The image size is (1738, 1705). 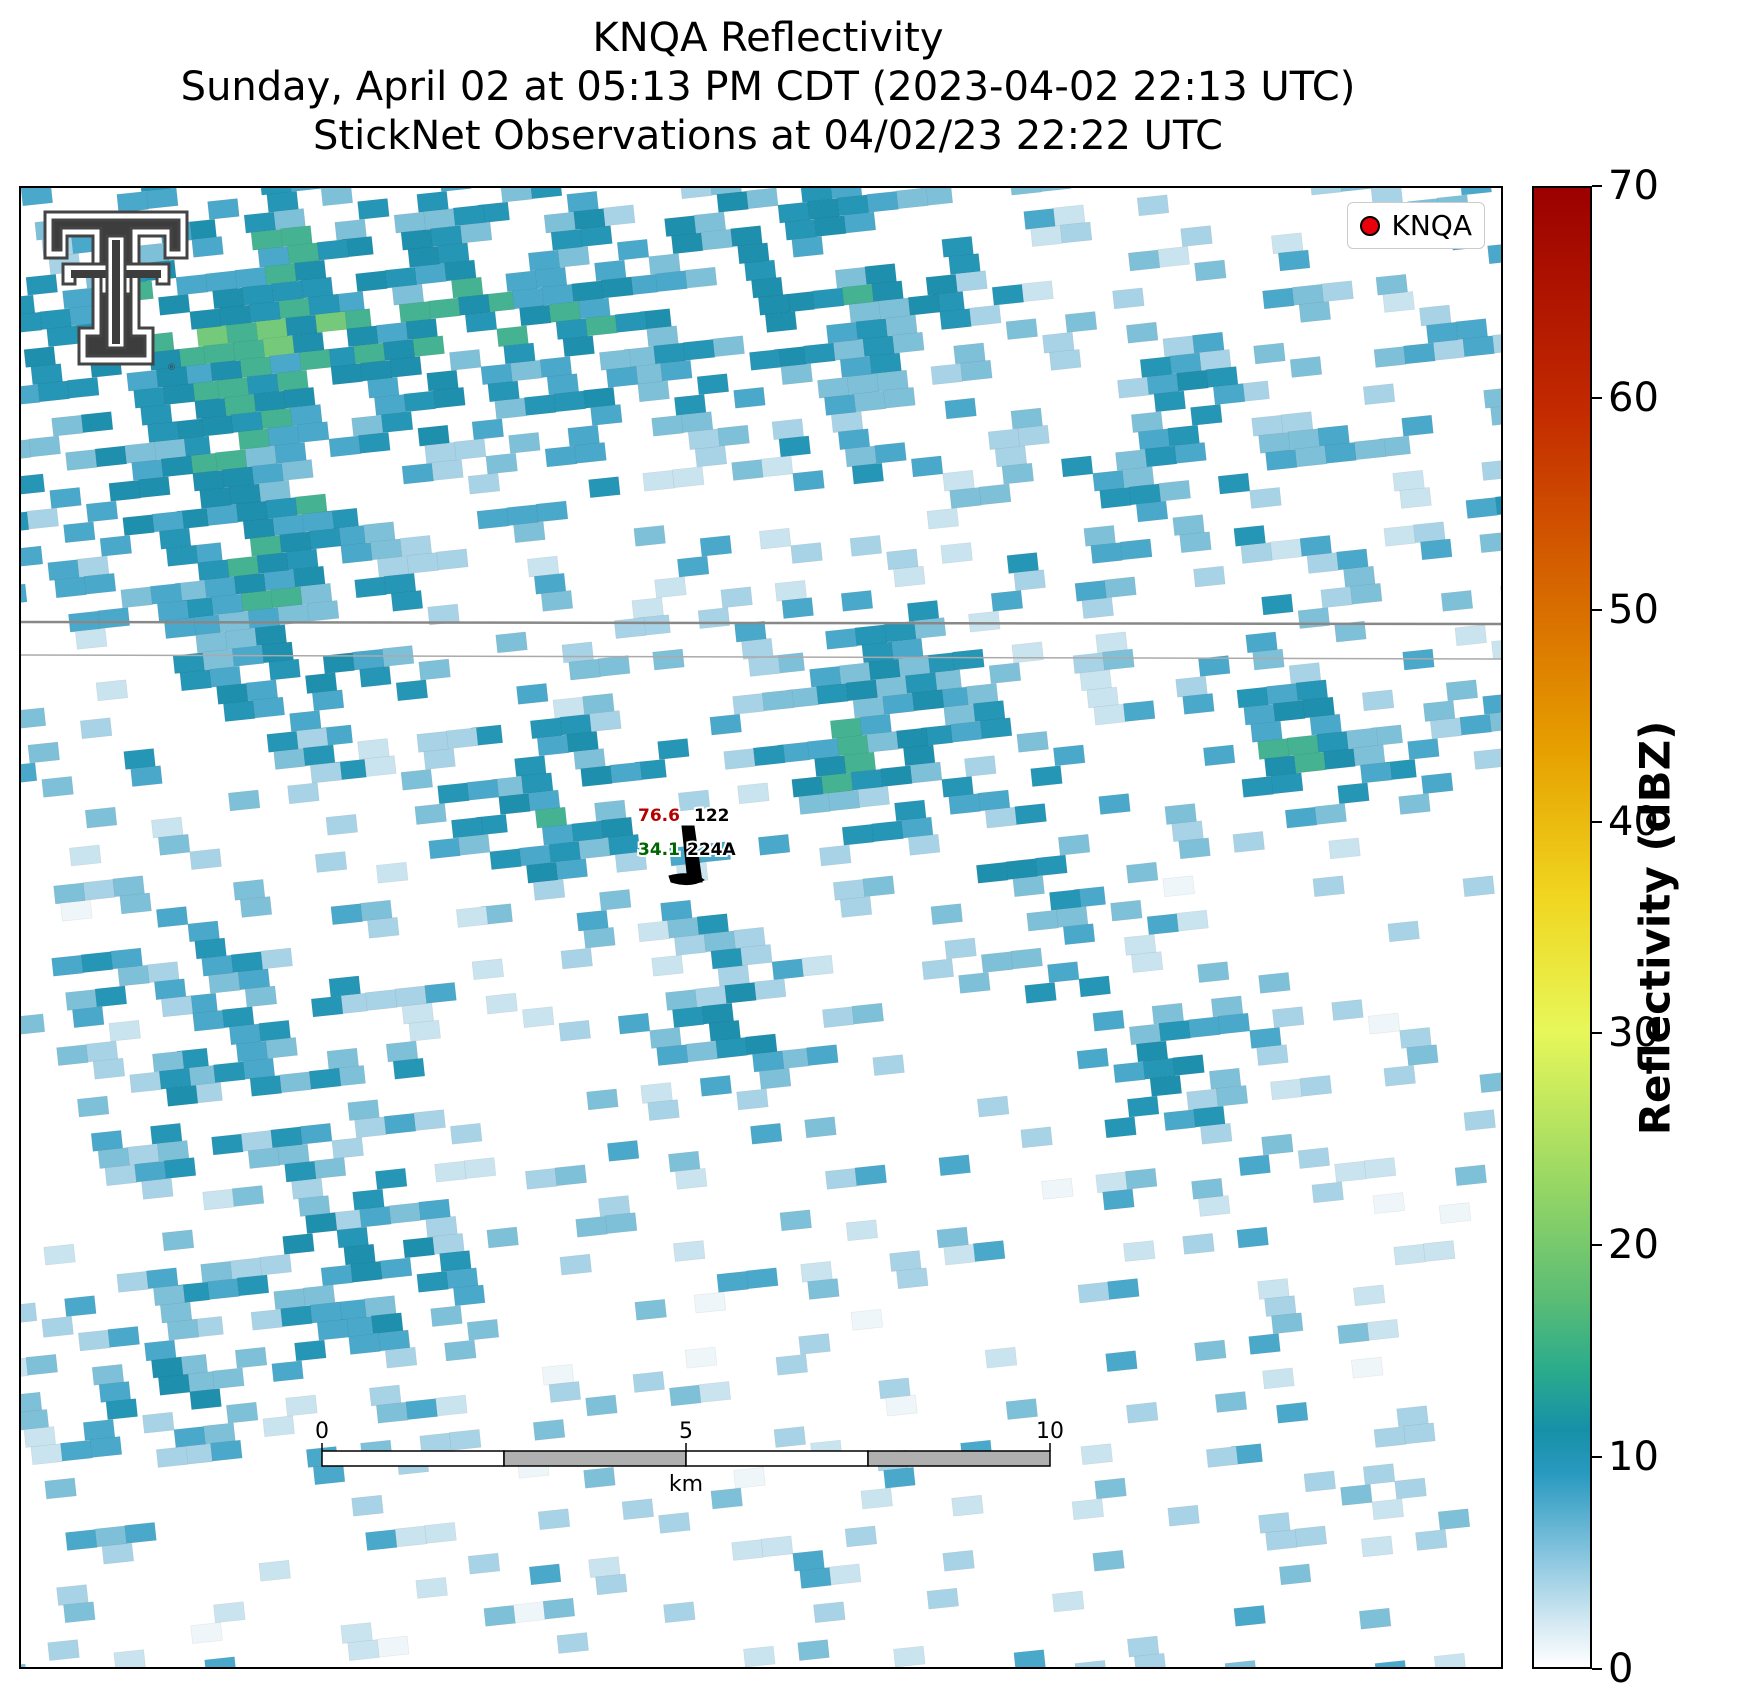 I want to click on road-line-upper, so click(x=761, y=623).